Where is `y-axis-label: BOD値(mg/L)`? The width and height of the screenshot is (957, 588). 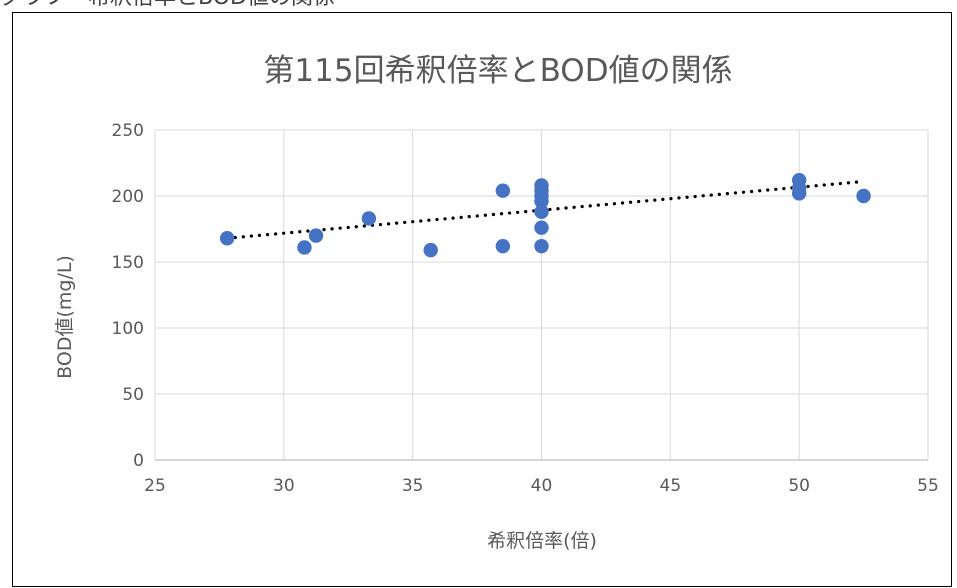
y-axis-label: BOD値(mg/L) is located at coordinates (65, 317).